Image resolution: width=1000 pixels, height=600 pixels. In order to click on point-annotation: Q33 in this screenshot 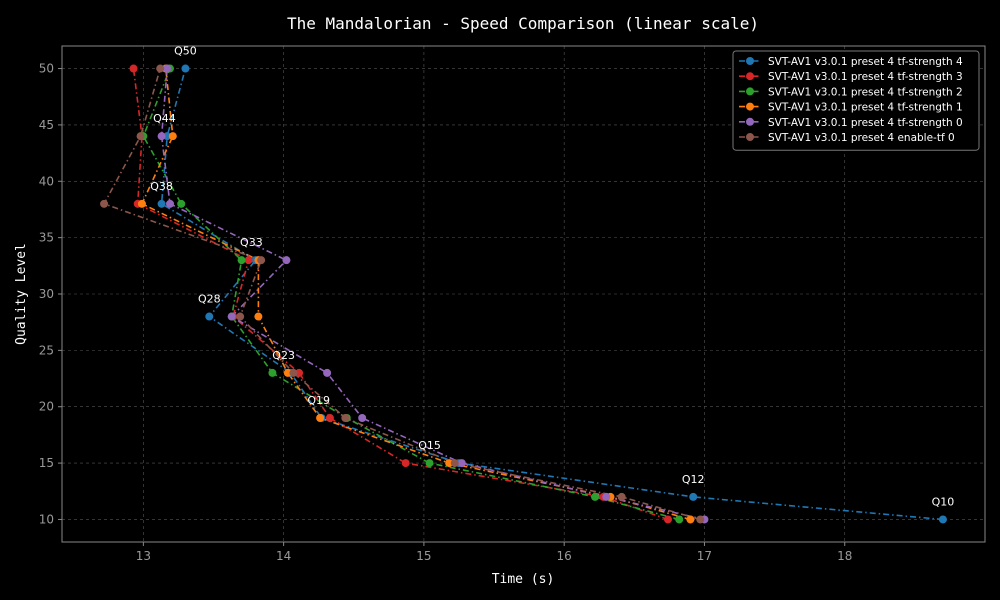, I will do `click(251, 242)`.